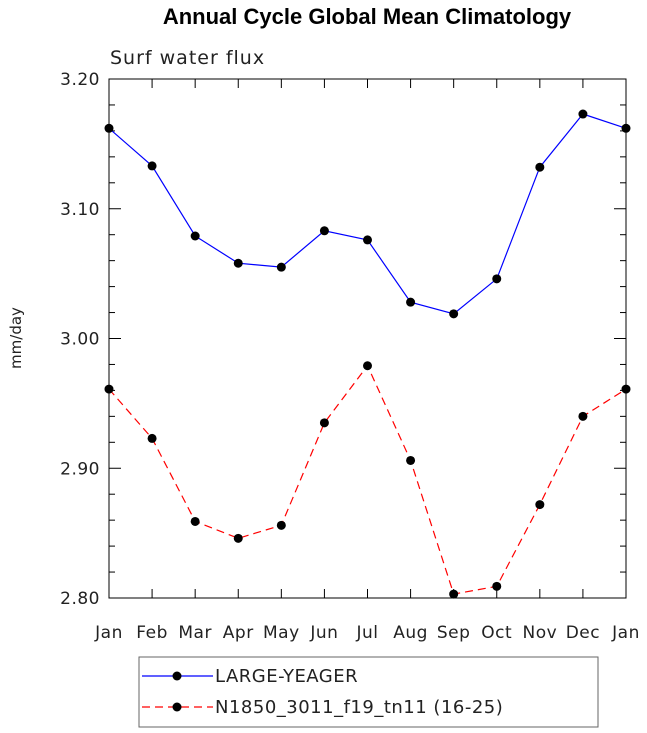 This screenshot has height=733, width=647. Describe the element at coordinates (539, 633) in the screenshot. I see `x-tick-label: Nov` at that location.